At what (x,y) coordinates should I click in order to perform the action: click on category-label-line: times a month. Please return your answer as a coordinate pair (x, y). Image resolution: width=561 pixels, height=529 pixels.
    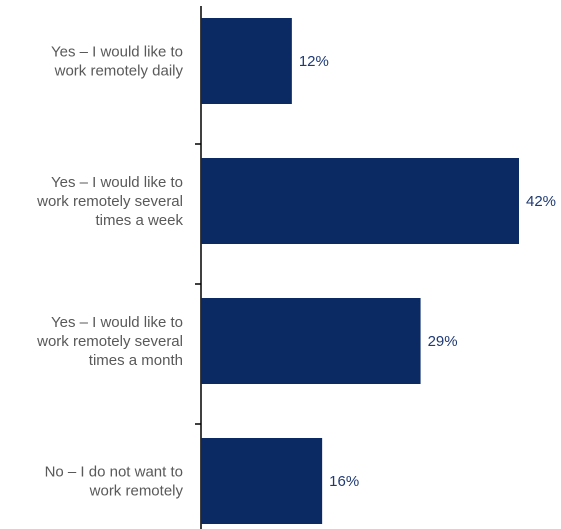
    Looking at the image, I should click on (136, 360).